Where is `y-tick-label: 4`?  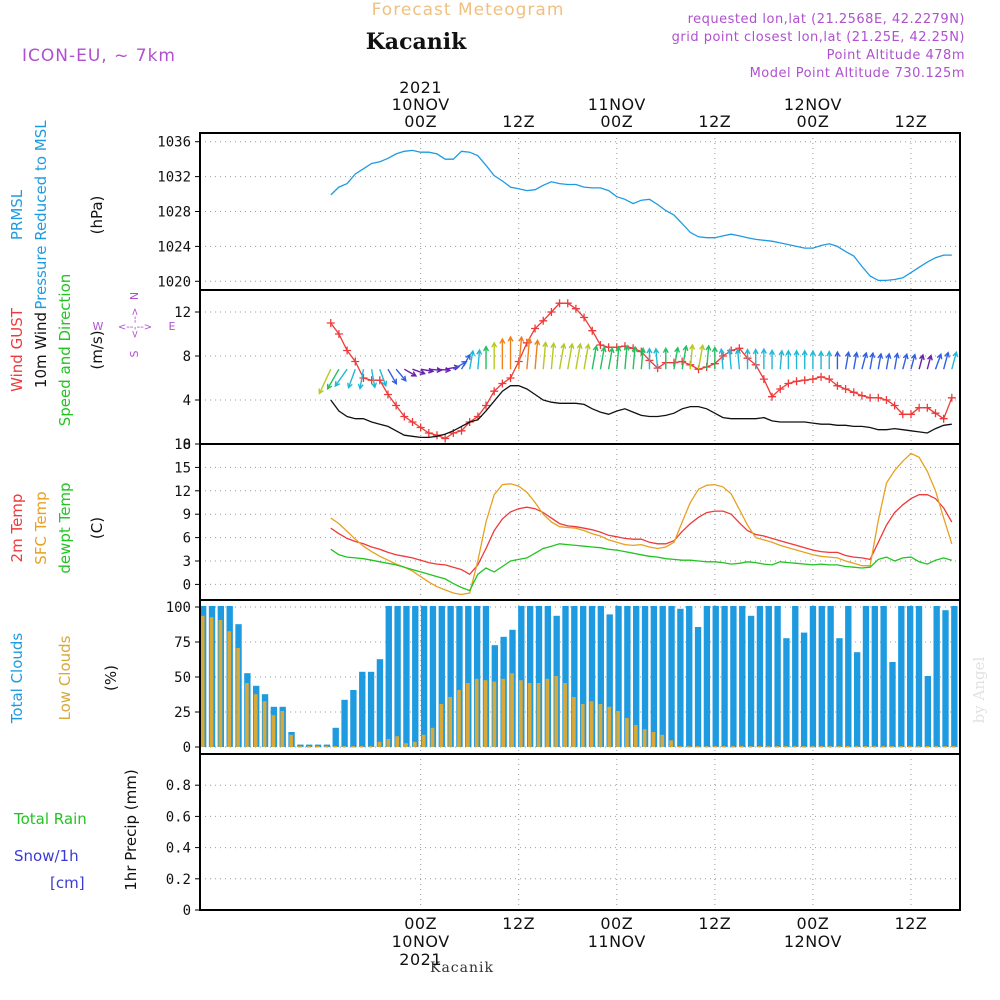 y-tick-label: 4 is located at coordinates (187, 401).